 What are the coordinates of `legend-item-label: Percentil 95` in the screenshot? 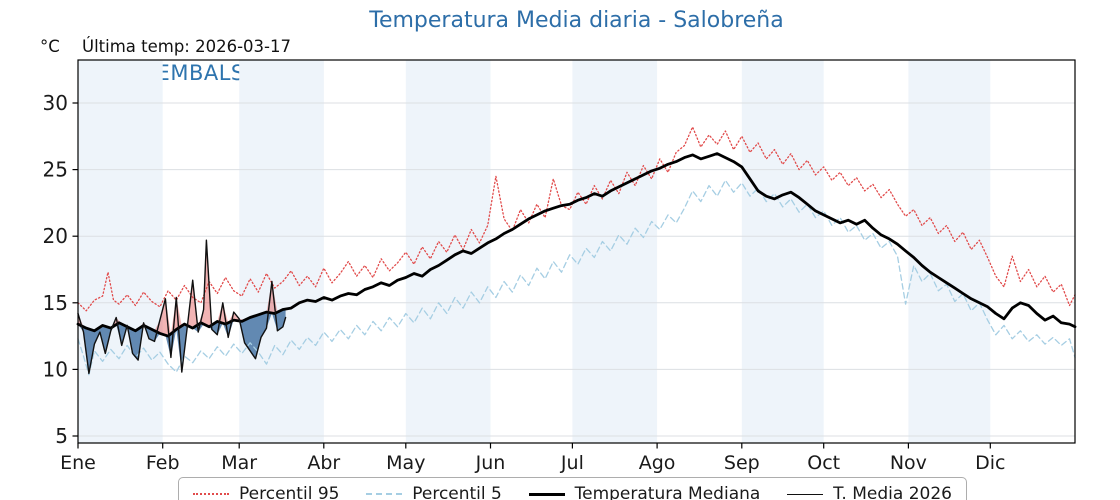 It's located at (289, 492).